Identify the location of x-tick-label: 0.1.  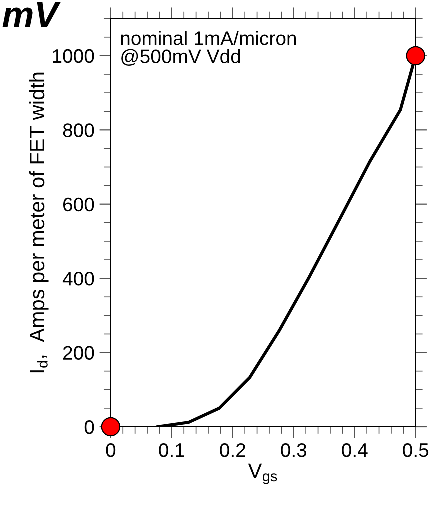
(171, 450).